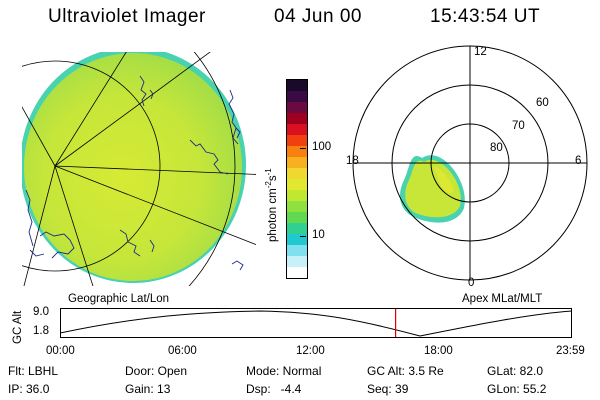 The image size is (600, 400). What do you see at coordinates (438, 351) in the screenshot?
I see `timeline-xtick-3: 18:00` at bounding box center [438, 351].